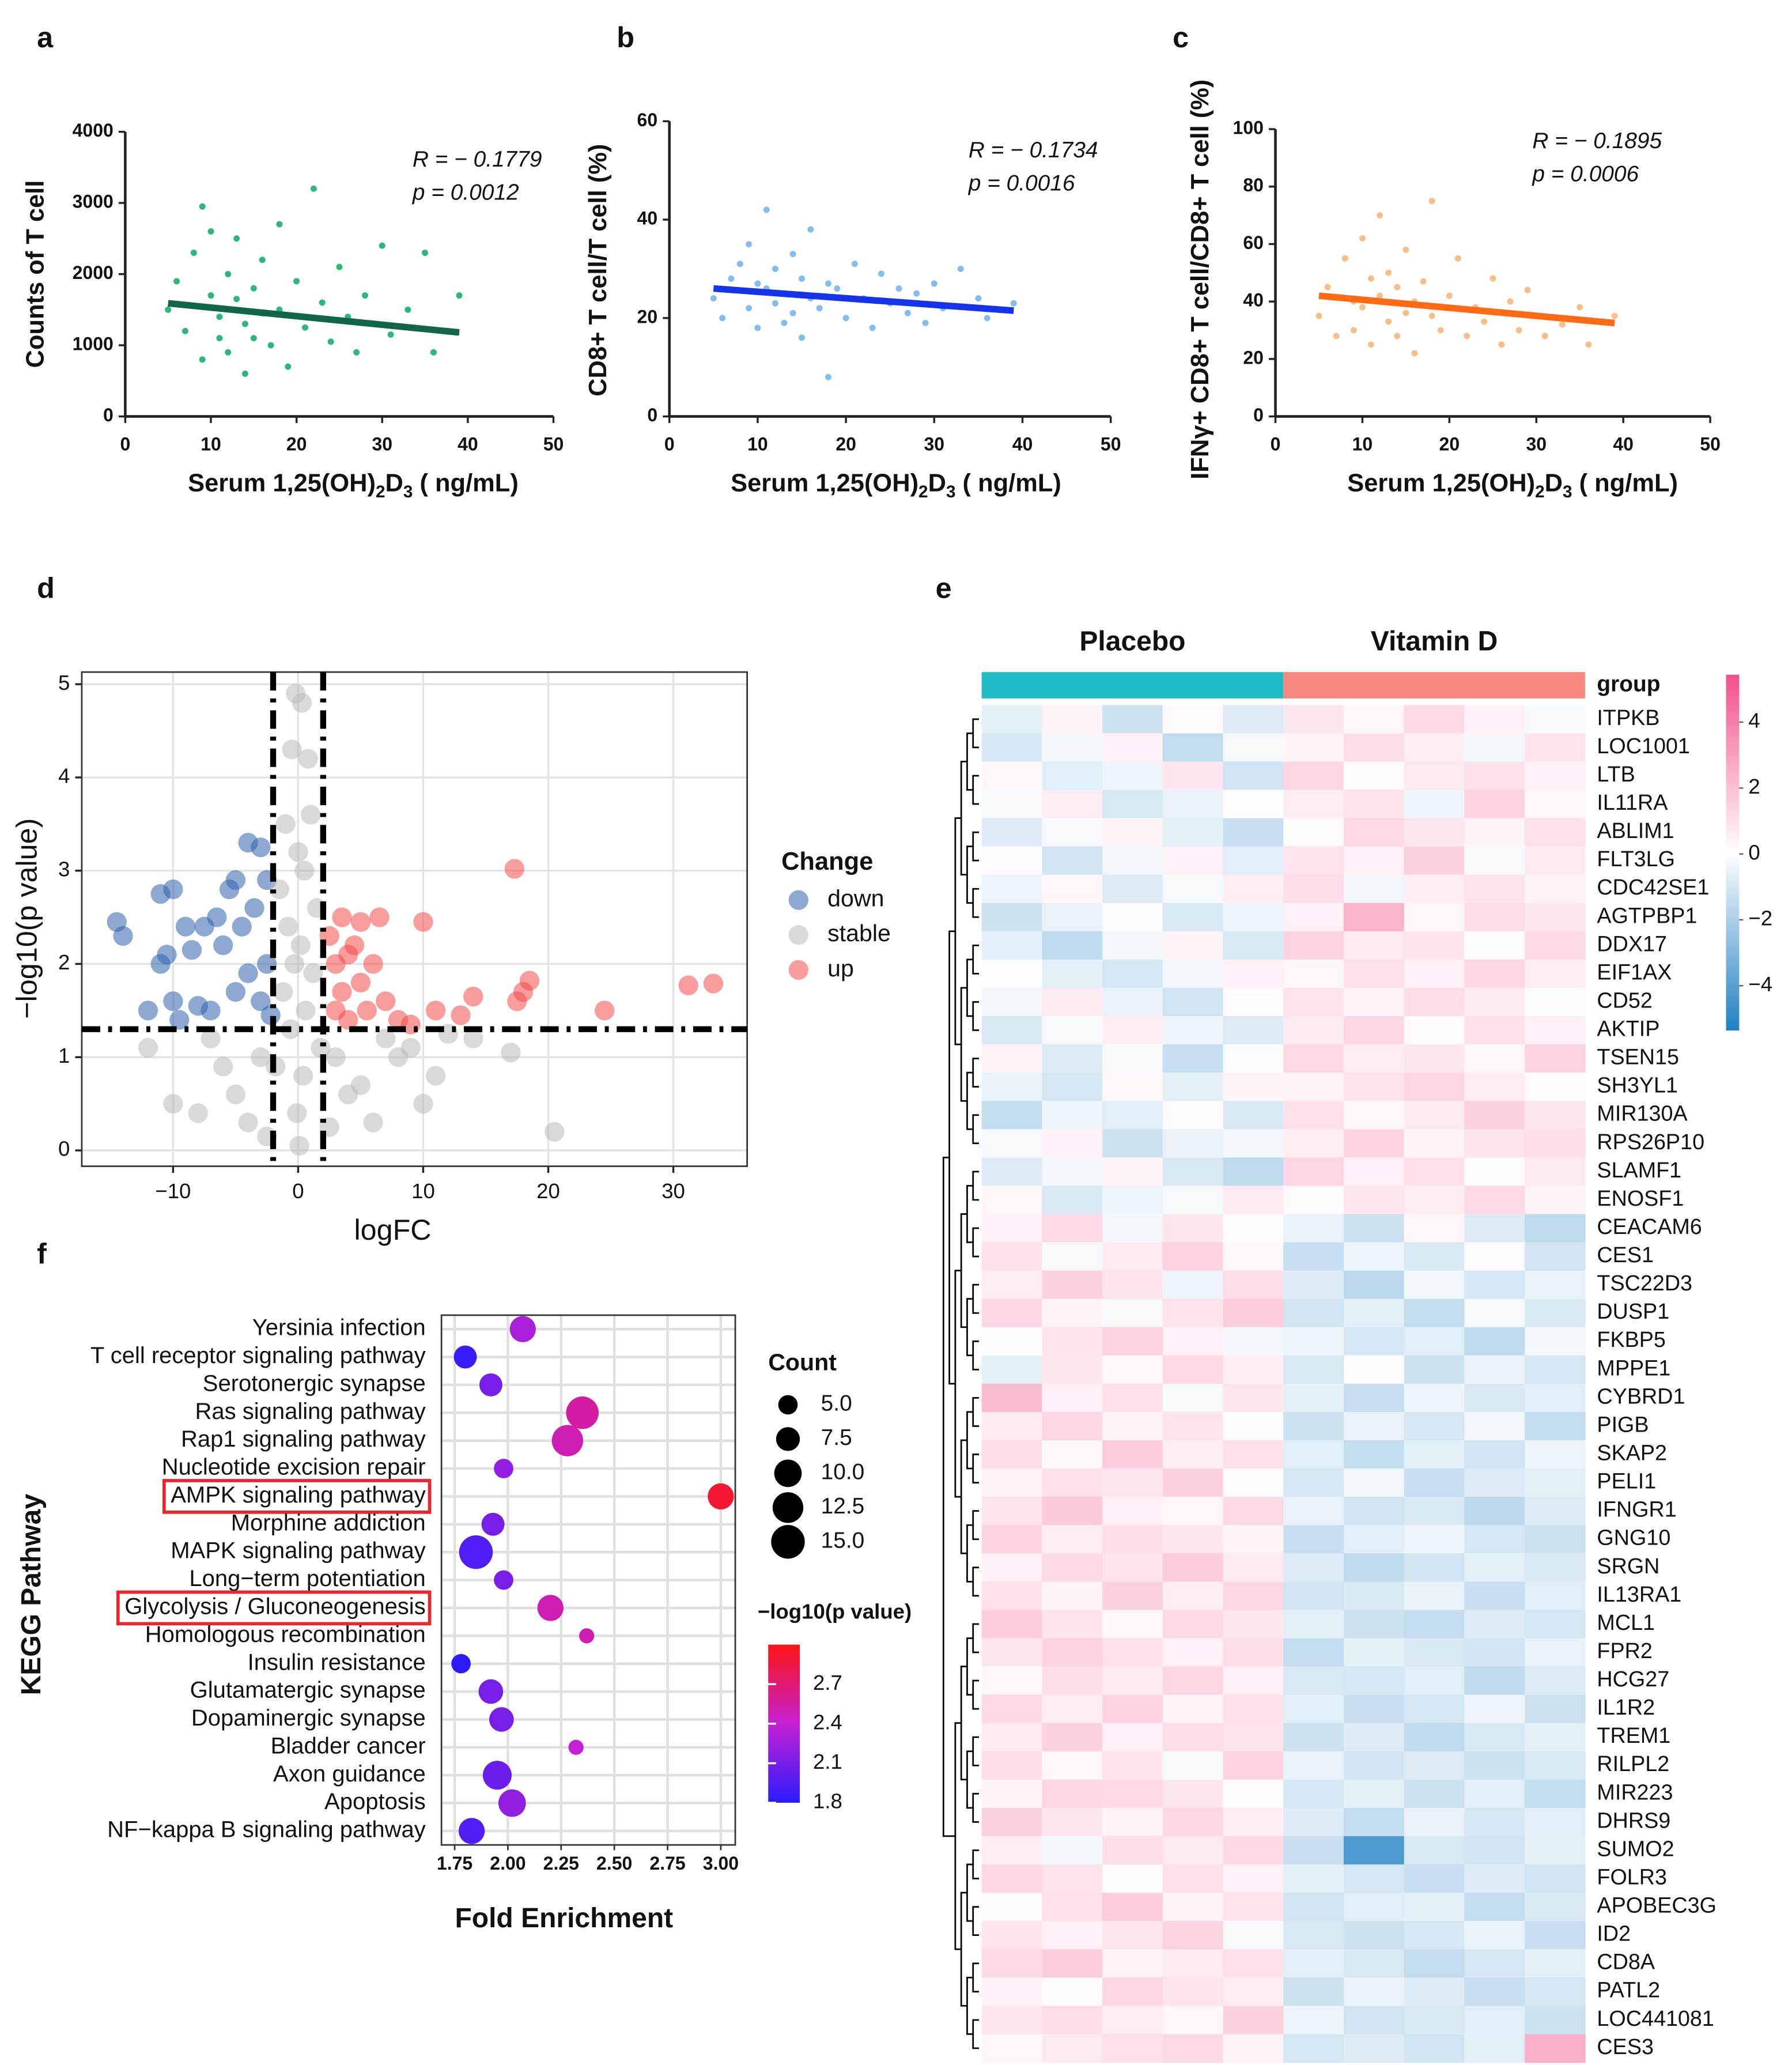  I want to click on panel-letter: f, so click(42, 1253).